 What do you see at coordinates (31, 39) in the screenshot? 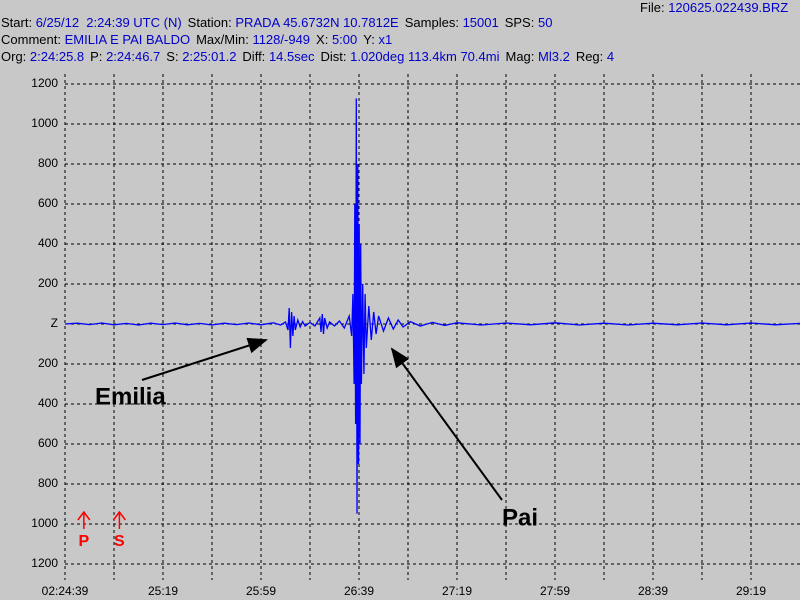
I see `field-label: Comment:` at bounding box center [31, 39].